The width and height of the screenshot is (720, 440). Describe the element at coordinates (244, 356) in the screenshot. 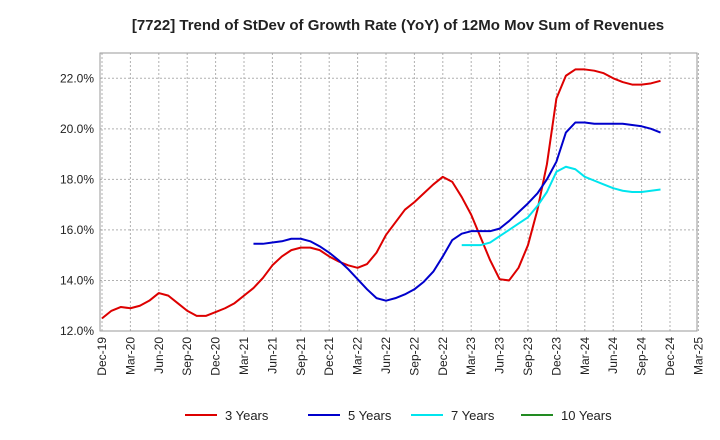

I see `x-tick-label: Mar-21` at that location.